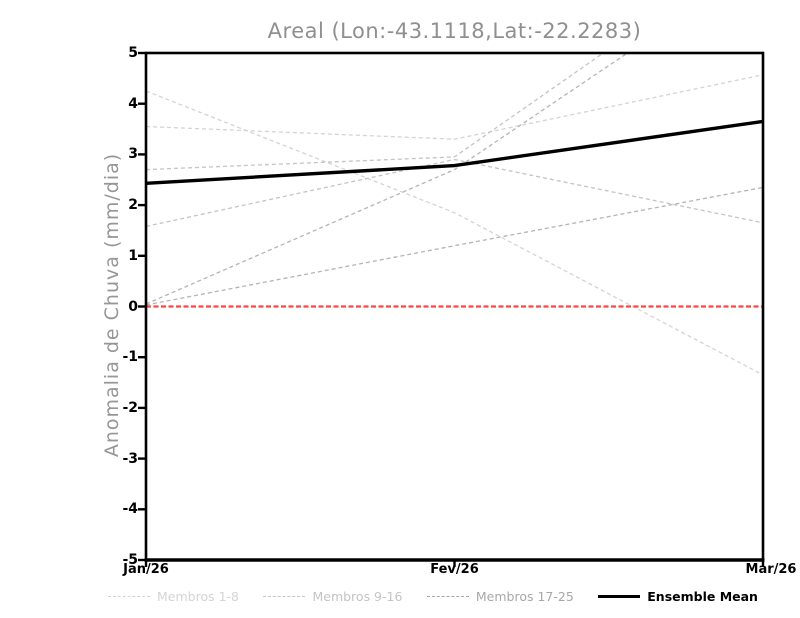  I want to click on legend-item: Membros 9-16, so click(332, 596).